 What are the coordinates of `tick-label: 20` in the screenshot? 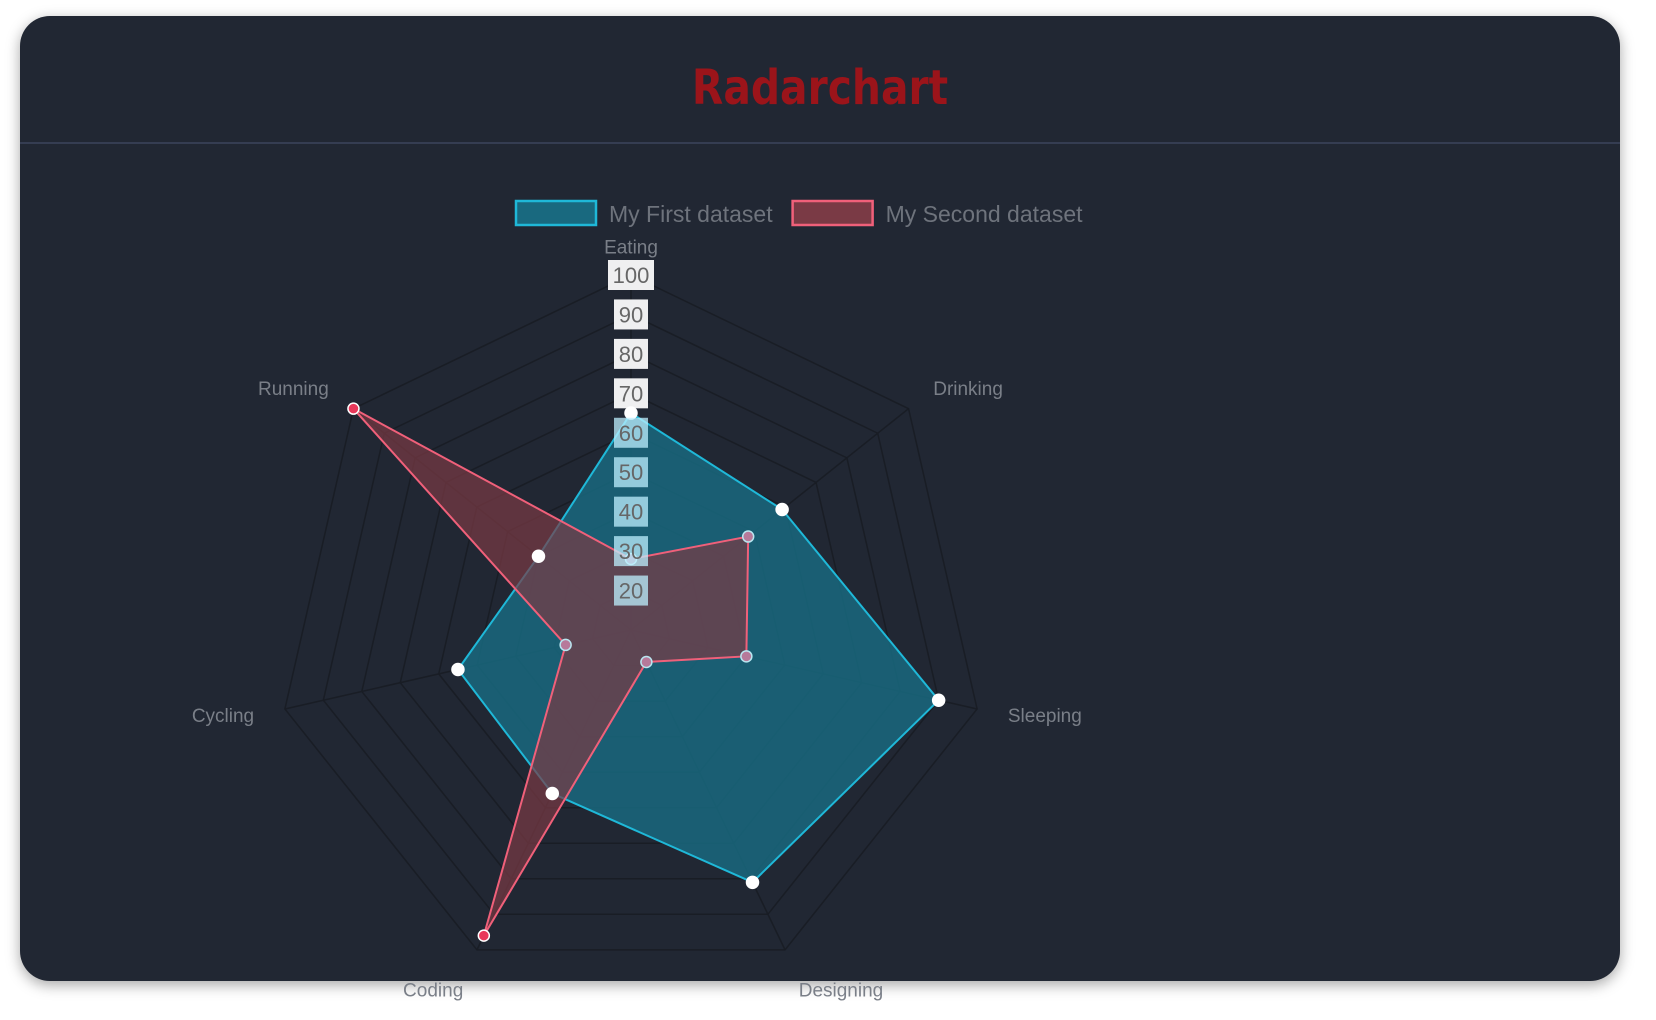 It's located at (631, 591).